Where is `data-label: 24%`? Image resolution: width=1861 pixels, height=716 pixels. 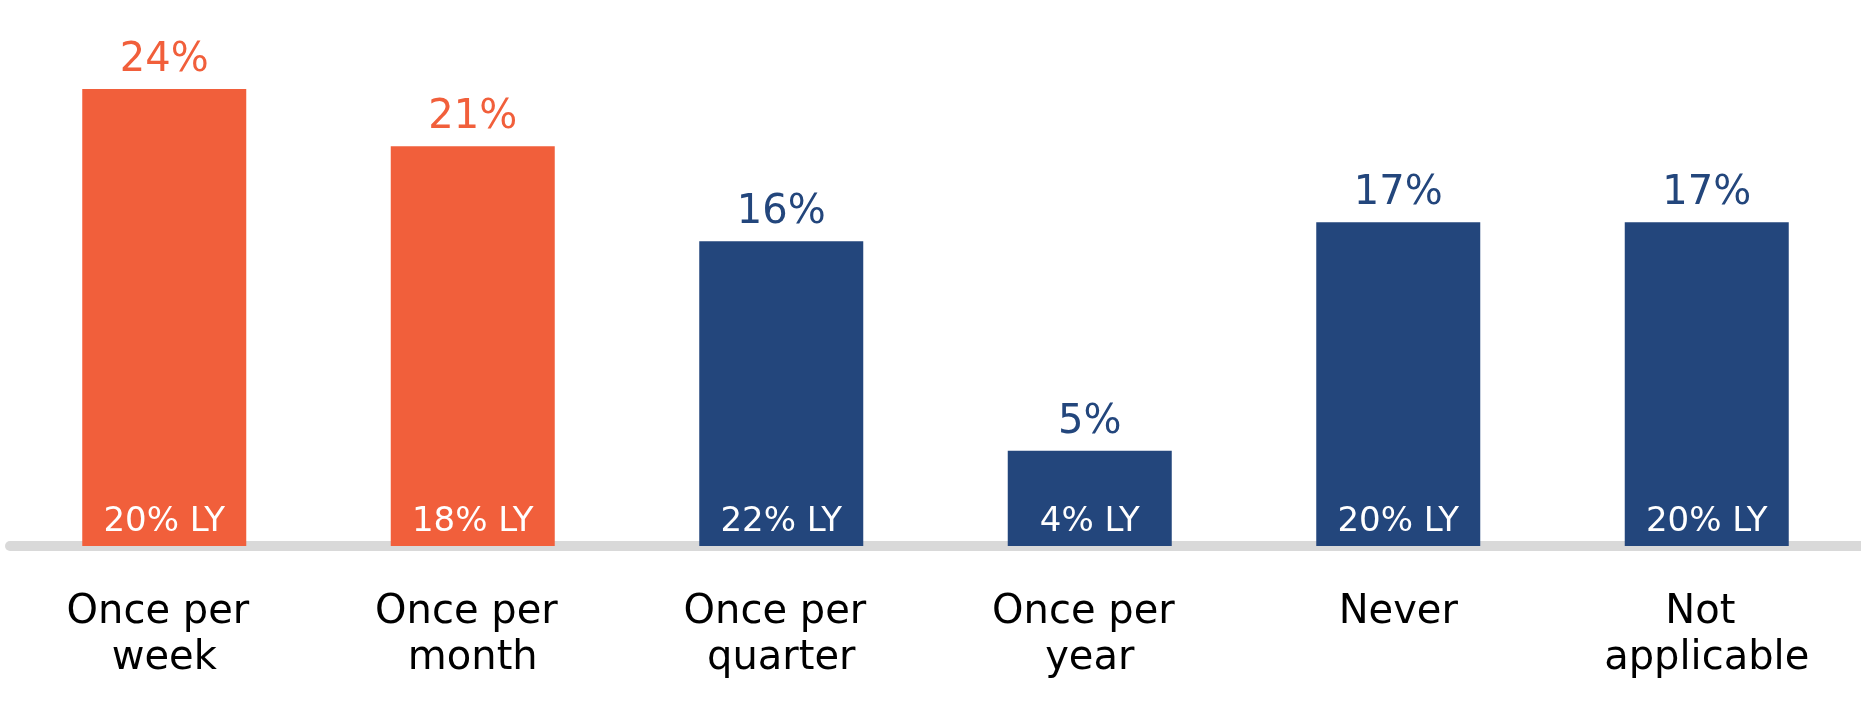
data-label: 24% is located at coordinates (164, 57).